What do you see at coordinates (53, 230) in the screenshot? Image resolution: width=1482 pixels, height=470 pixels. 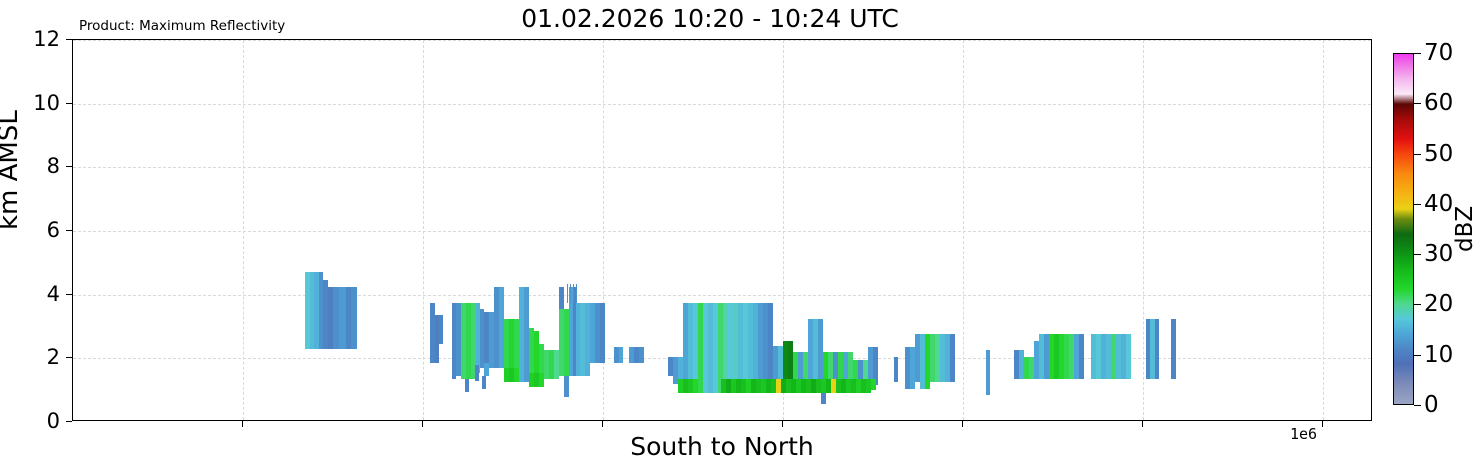 I see `y-tick-label: 6` at bounding box center [53, 230].